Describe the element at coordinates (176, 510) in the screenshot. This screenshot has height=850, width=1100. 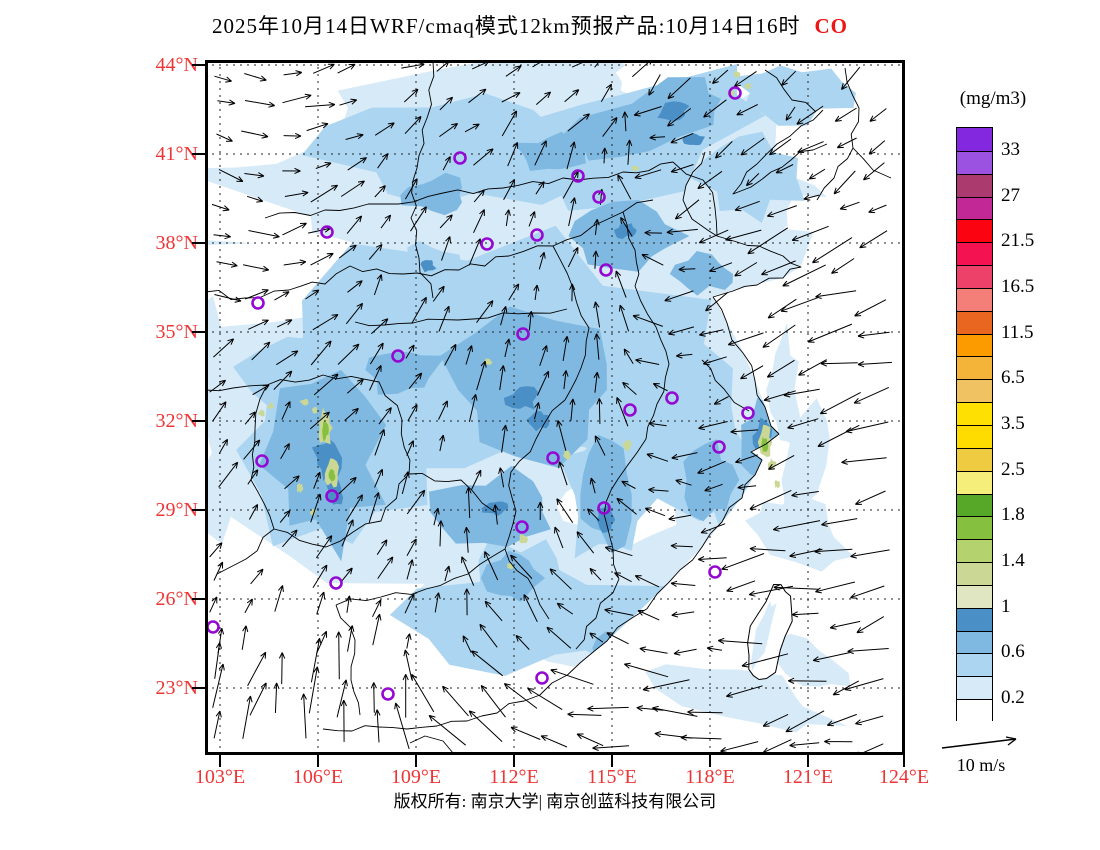
I see `lat-label-29N: 29°N` at that location.